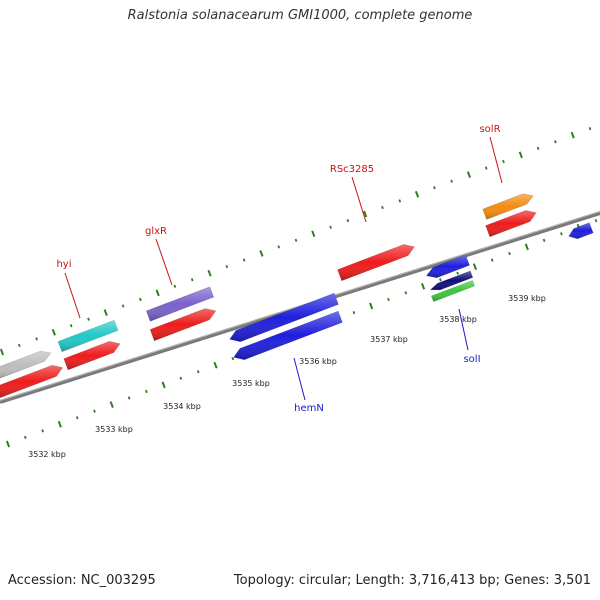  I want to click on gene-arrow-navy-shading, so click(451, 280).